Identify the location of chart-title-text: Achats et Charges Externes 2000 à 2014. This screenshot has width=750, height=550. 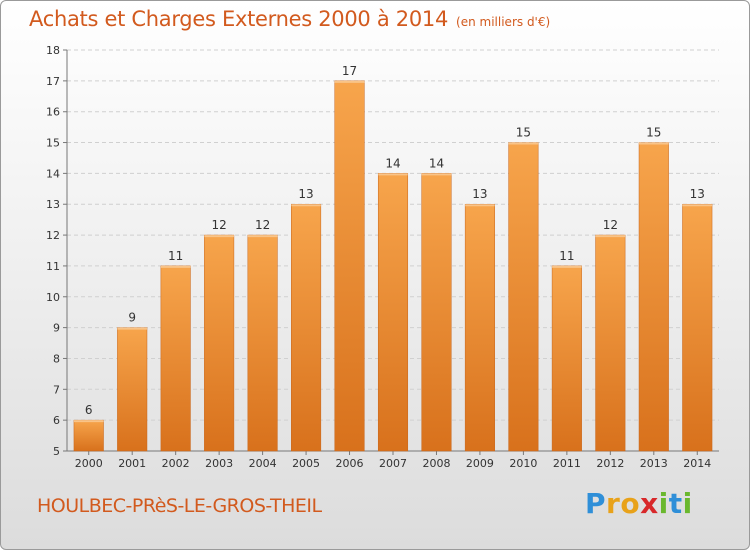
(239, 19).